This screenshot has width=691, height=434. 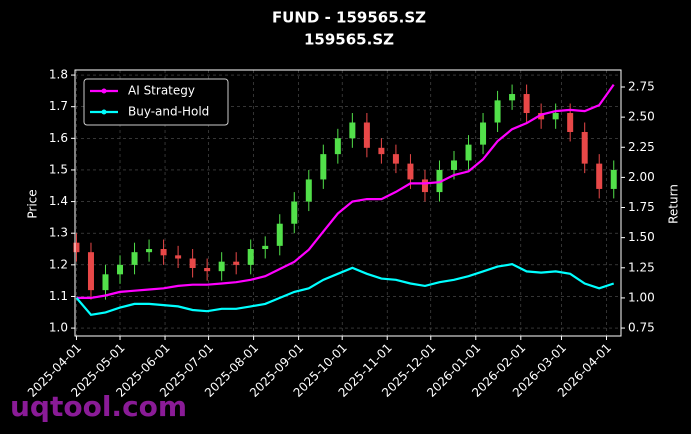 I want to click on y2-tick-label: 2.50, so click(x=641, y=117).